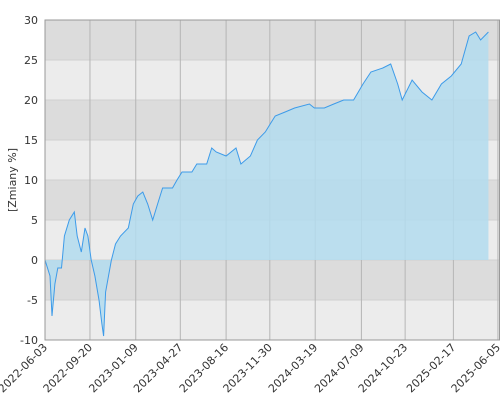 This screenshot has height=400, width=500. What do you see at coordinates (34, 220) in the screenshot?
I see `y-tick-label: 5` at bounding box center [34, 220].